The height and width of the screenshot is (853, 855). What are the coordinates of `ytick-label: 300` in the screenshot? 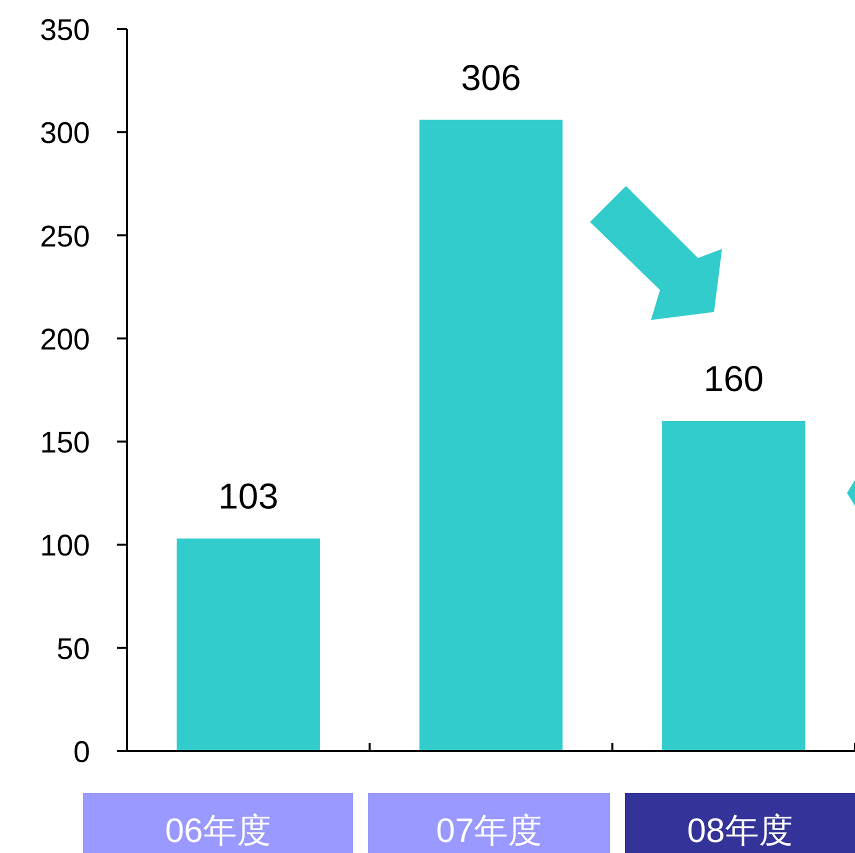 It's located at (65, 133).